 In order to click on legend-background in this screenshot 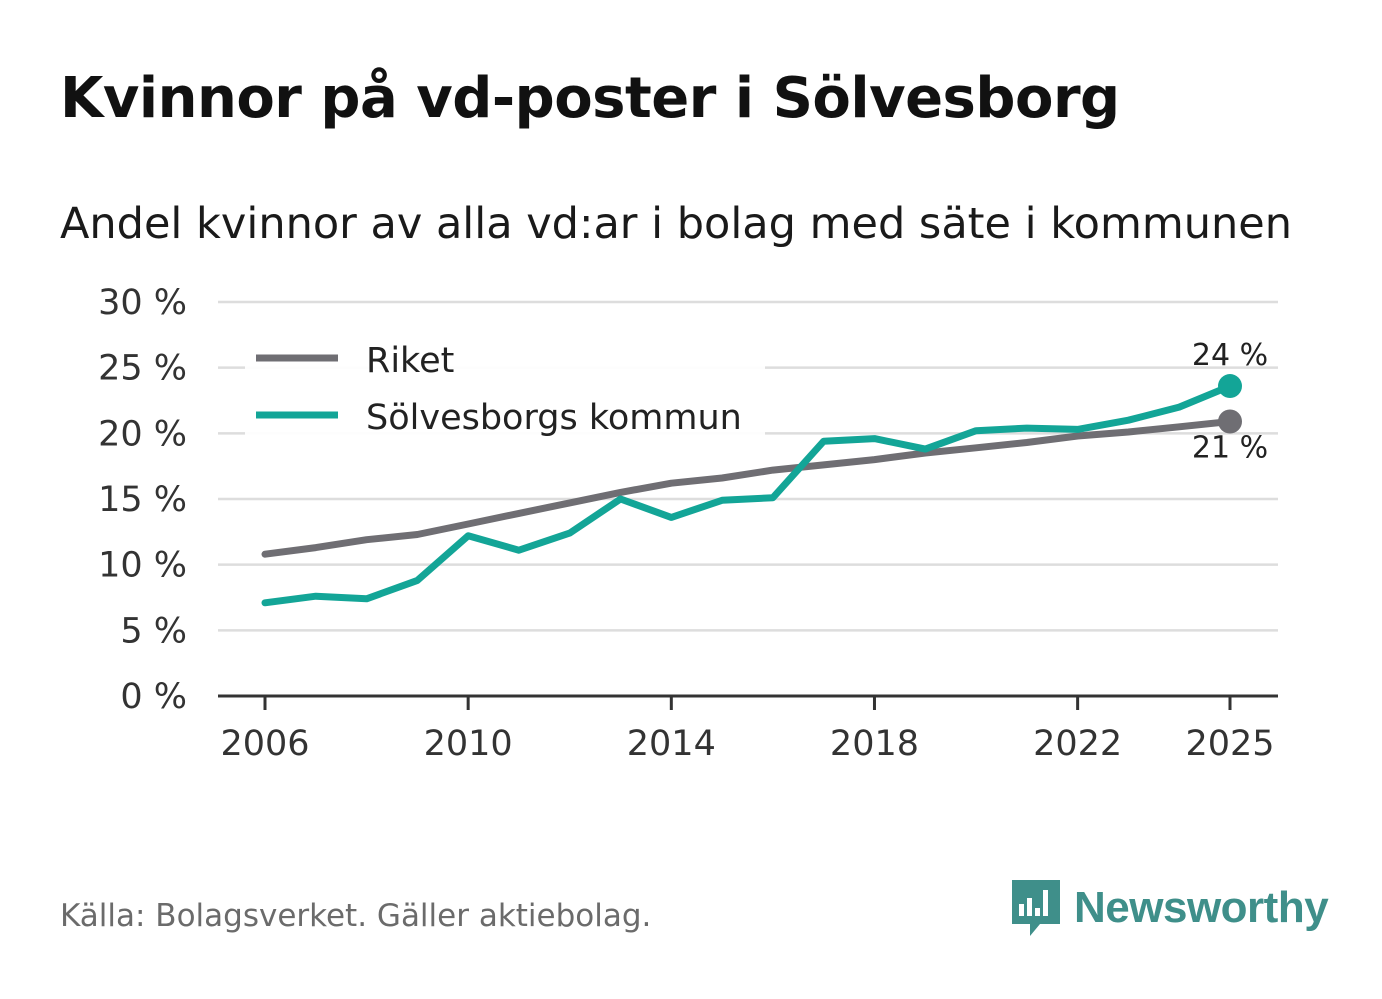, I will do `click(505, 384)`.